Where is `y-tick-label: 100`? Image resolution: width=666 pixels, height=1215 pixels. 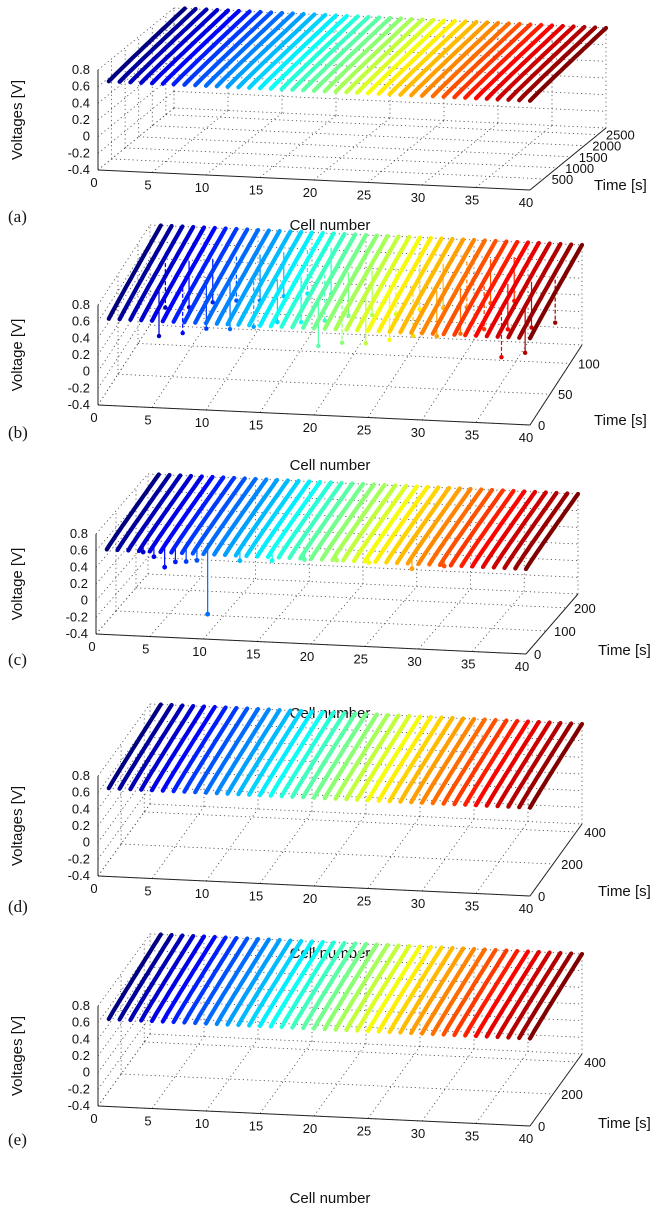 y-tick-label: 100 is located at coordinates (589, 363).